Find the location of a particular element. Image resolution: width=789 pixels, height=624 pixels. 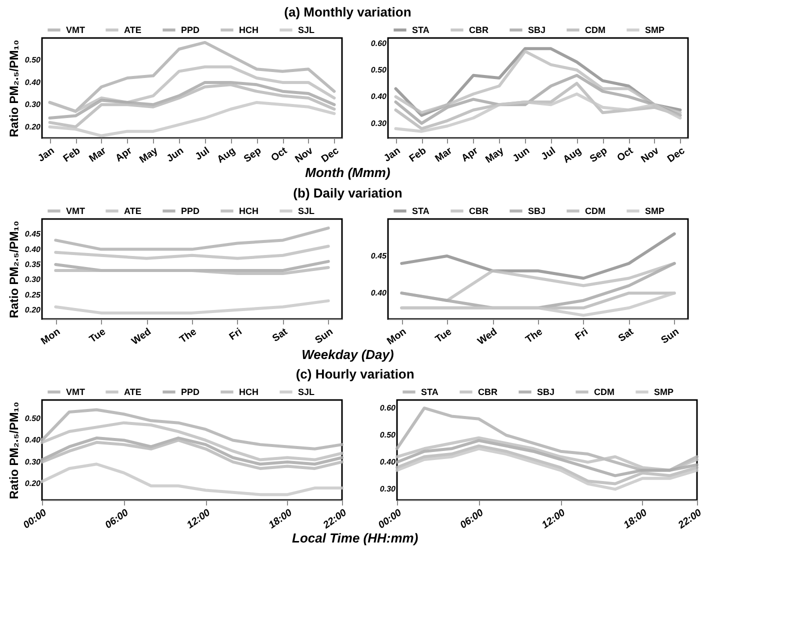

series-label: STA is located at coordinates (430, 392).